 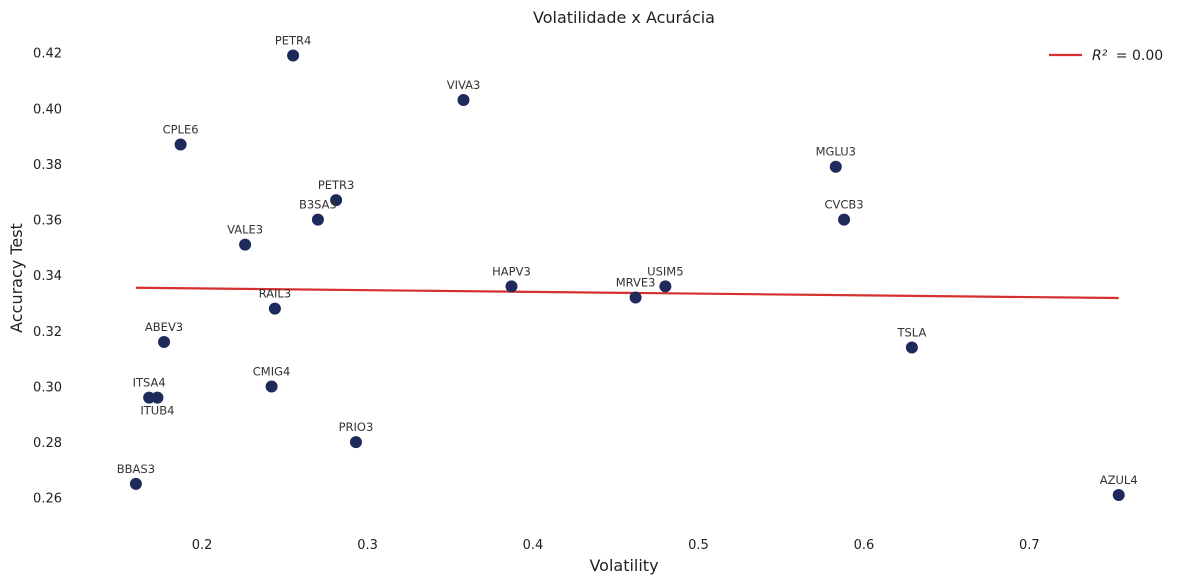 What do you see at coordinates (1119, 480) in the screenshot?
I see `point-label: AZUL4` at bounding box center [1119, 480].